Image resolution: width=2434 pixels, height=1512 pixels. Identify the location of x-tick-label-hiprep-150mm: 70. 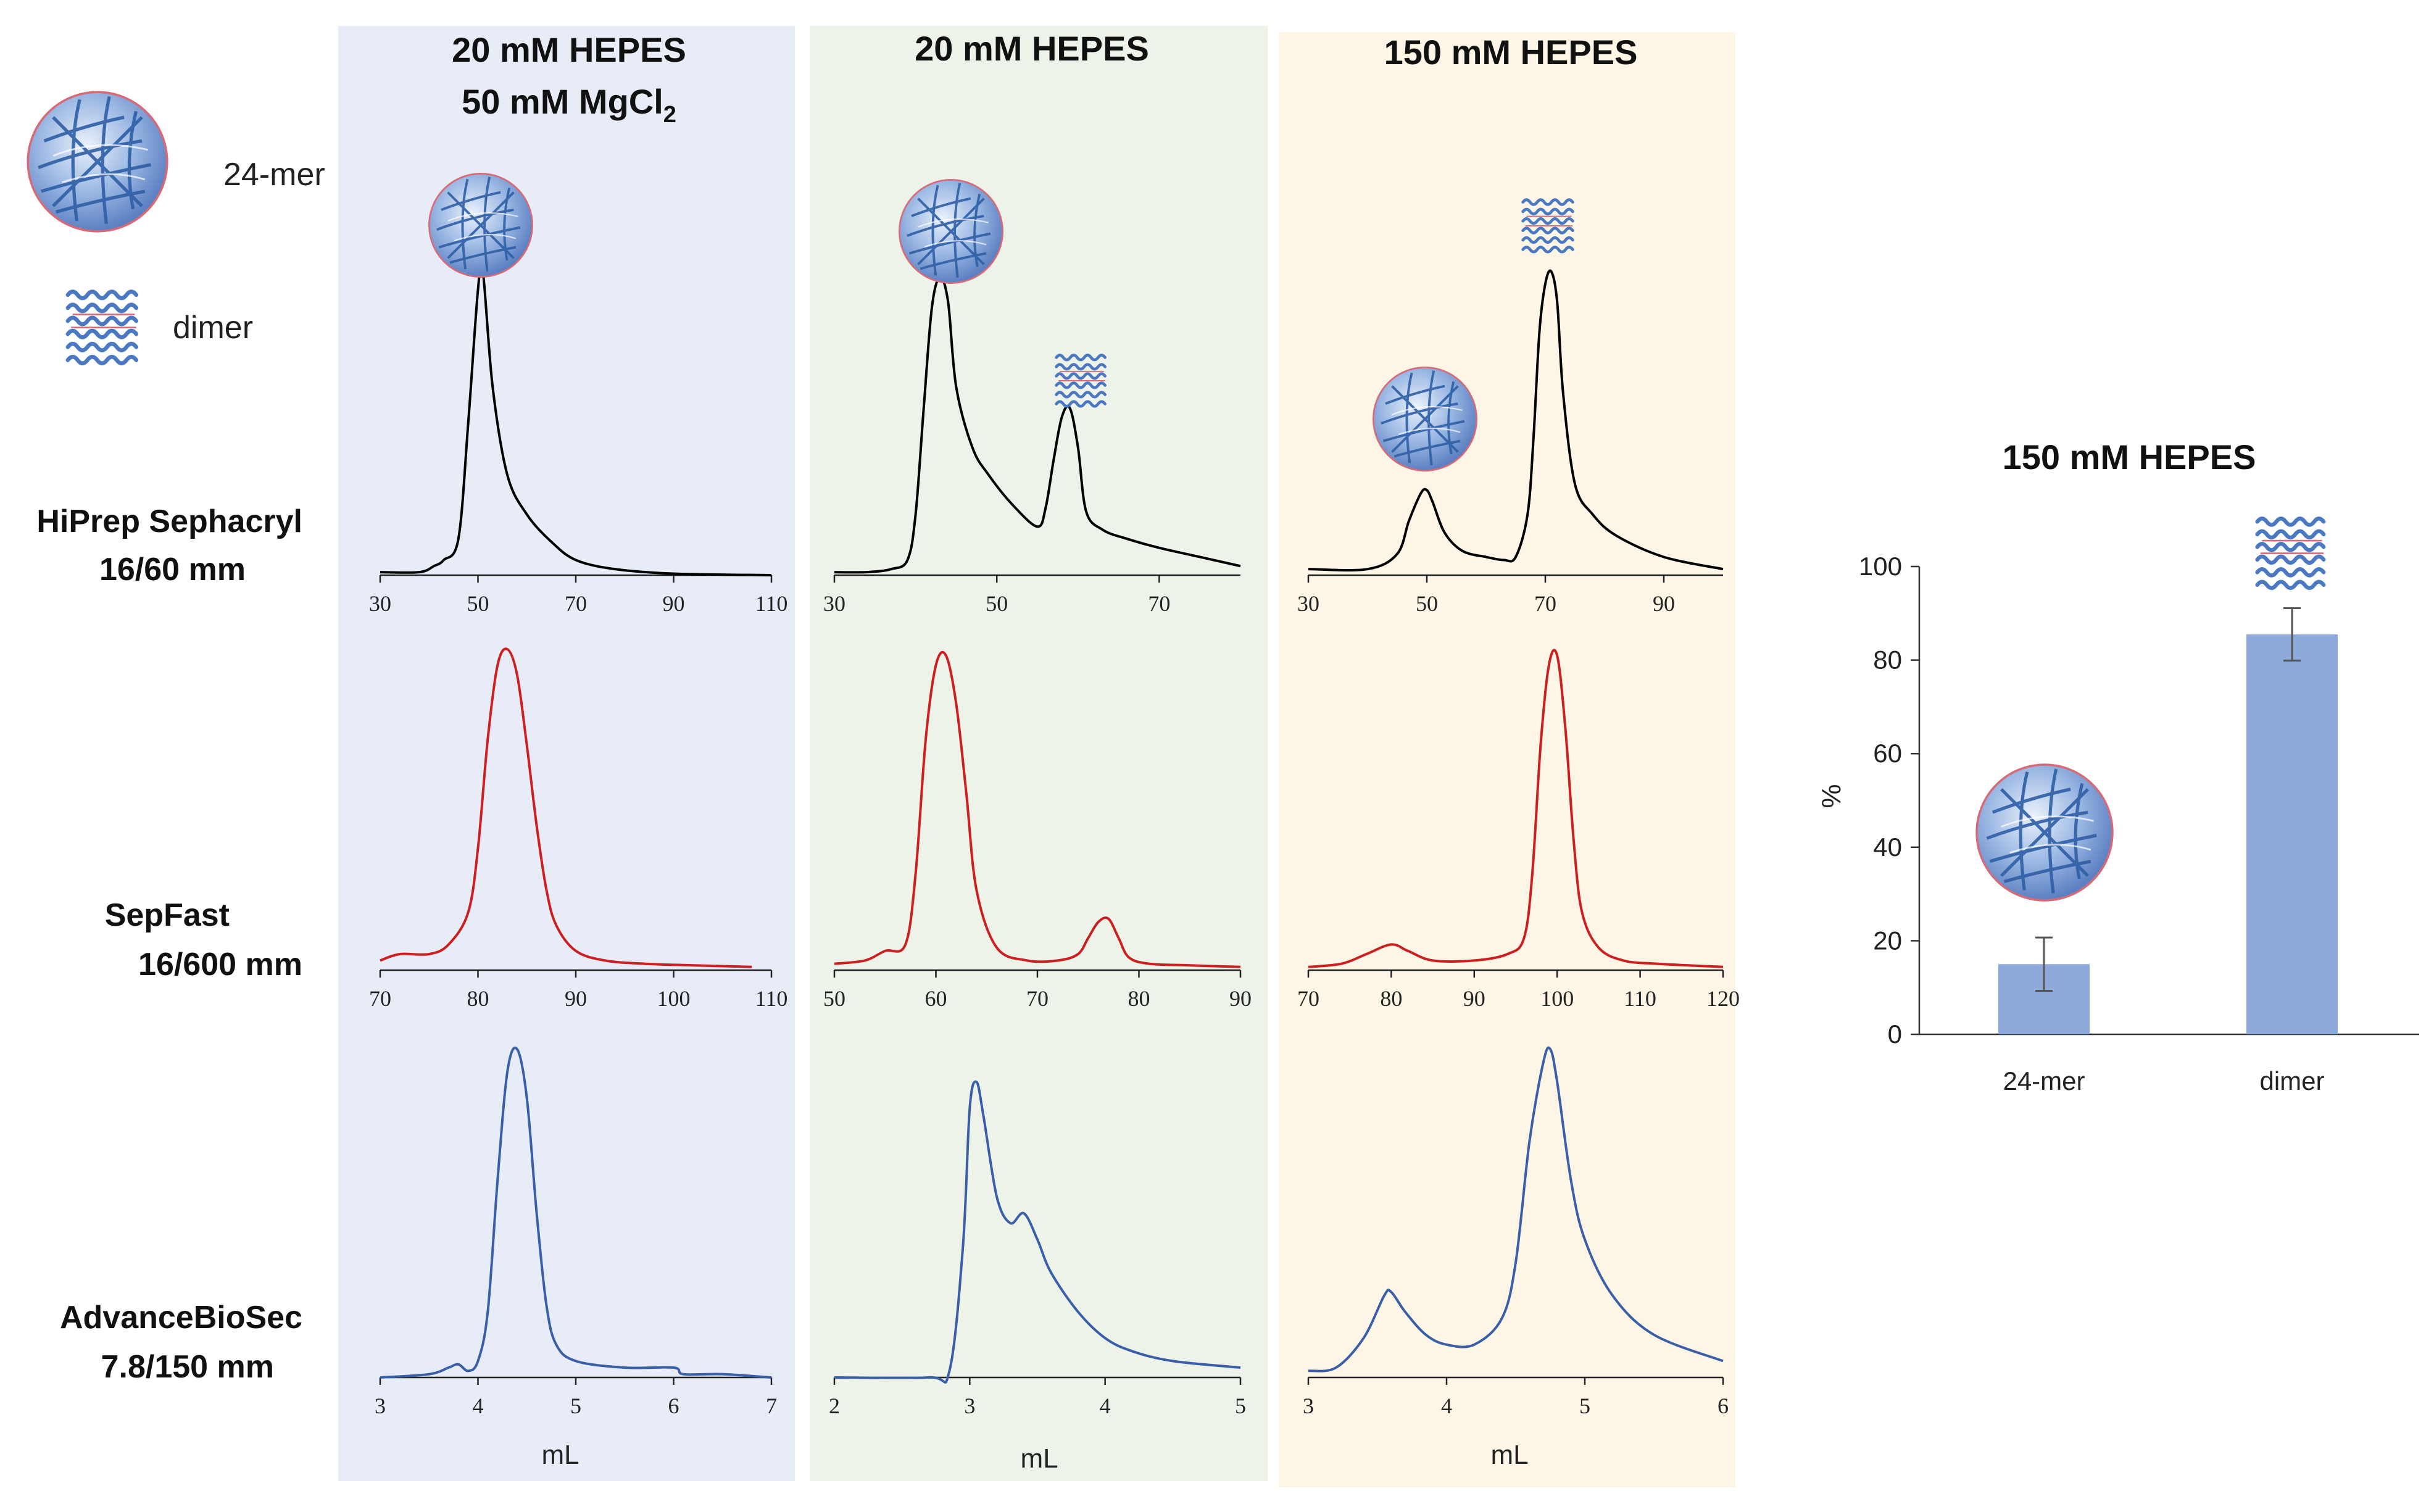
(1545, 603).